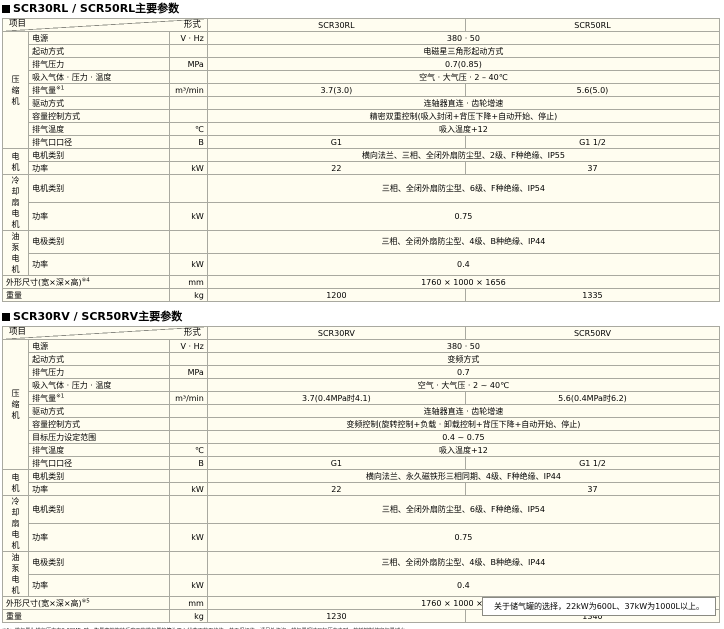 Image resolution: width=724 pixels, height=629 pixels. I want to click on table-row: 驱动方式 连轴器直连 · 齿轮增速, so click(362, 411).